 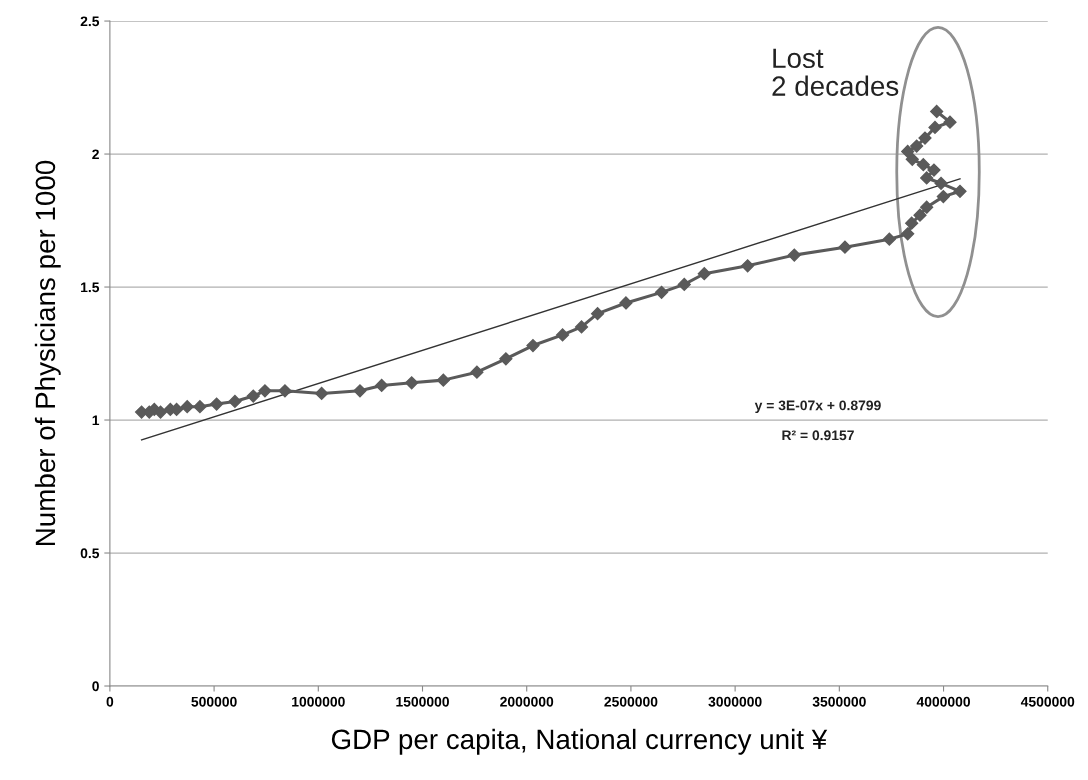 I want to click on y-tick-label: 1.5, so click(x=90, y=287).